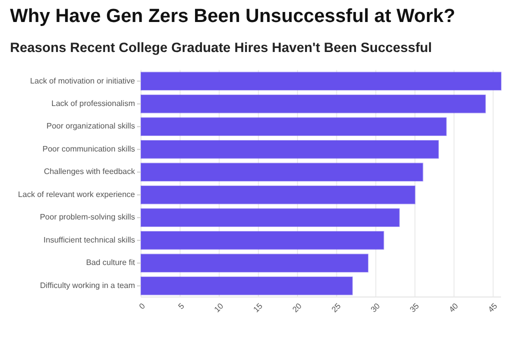 Image resolution: width=512 pixels, height=342 pixels. Describe the element at coordinates (493, 307) in the screenshot. I see `x-tick-label: 45` at that location.